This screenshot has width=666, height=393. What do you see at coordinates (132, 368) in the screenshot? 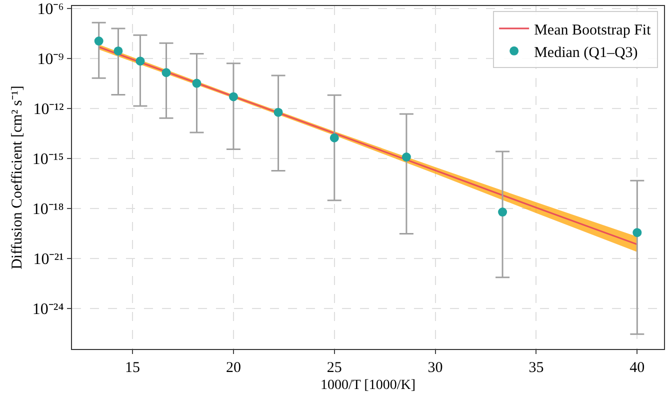
I see `x-tick-label: 15` at bounding box center [132, 368].